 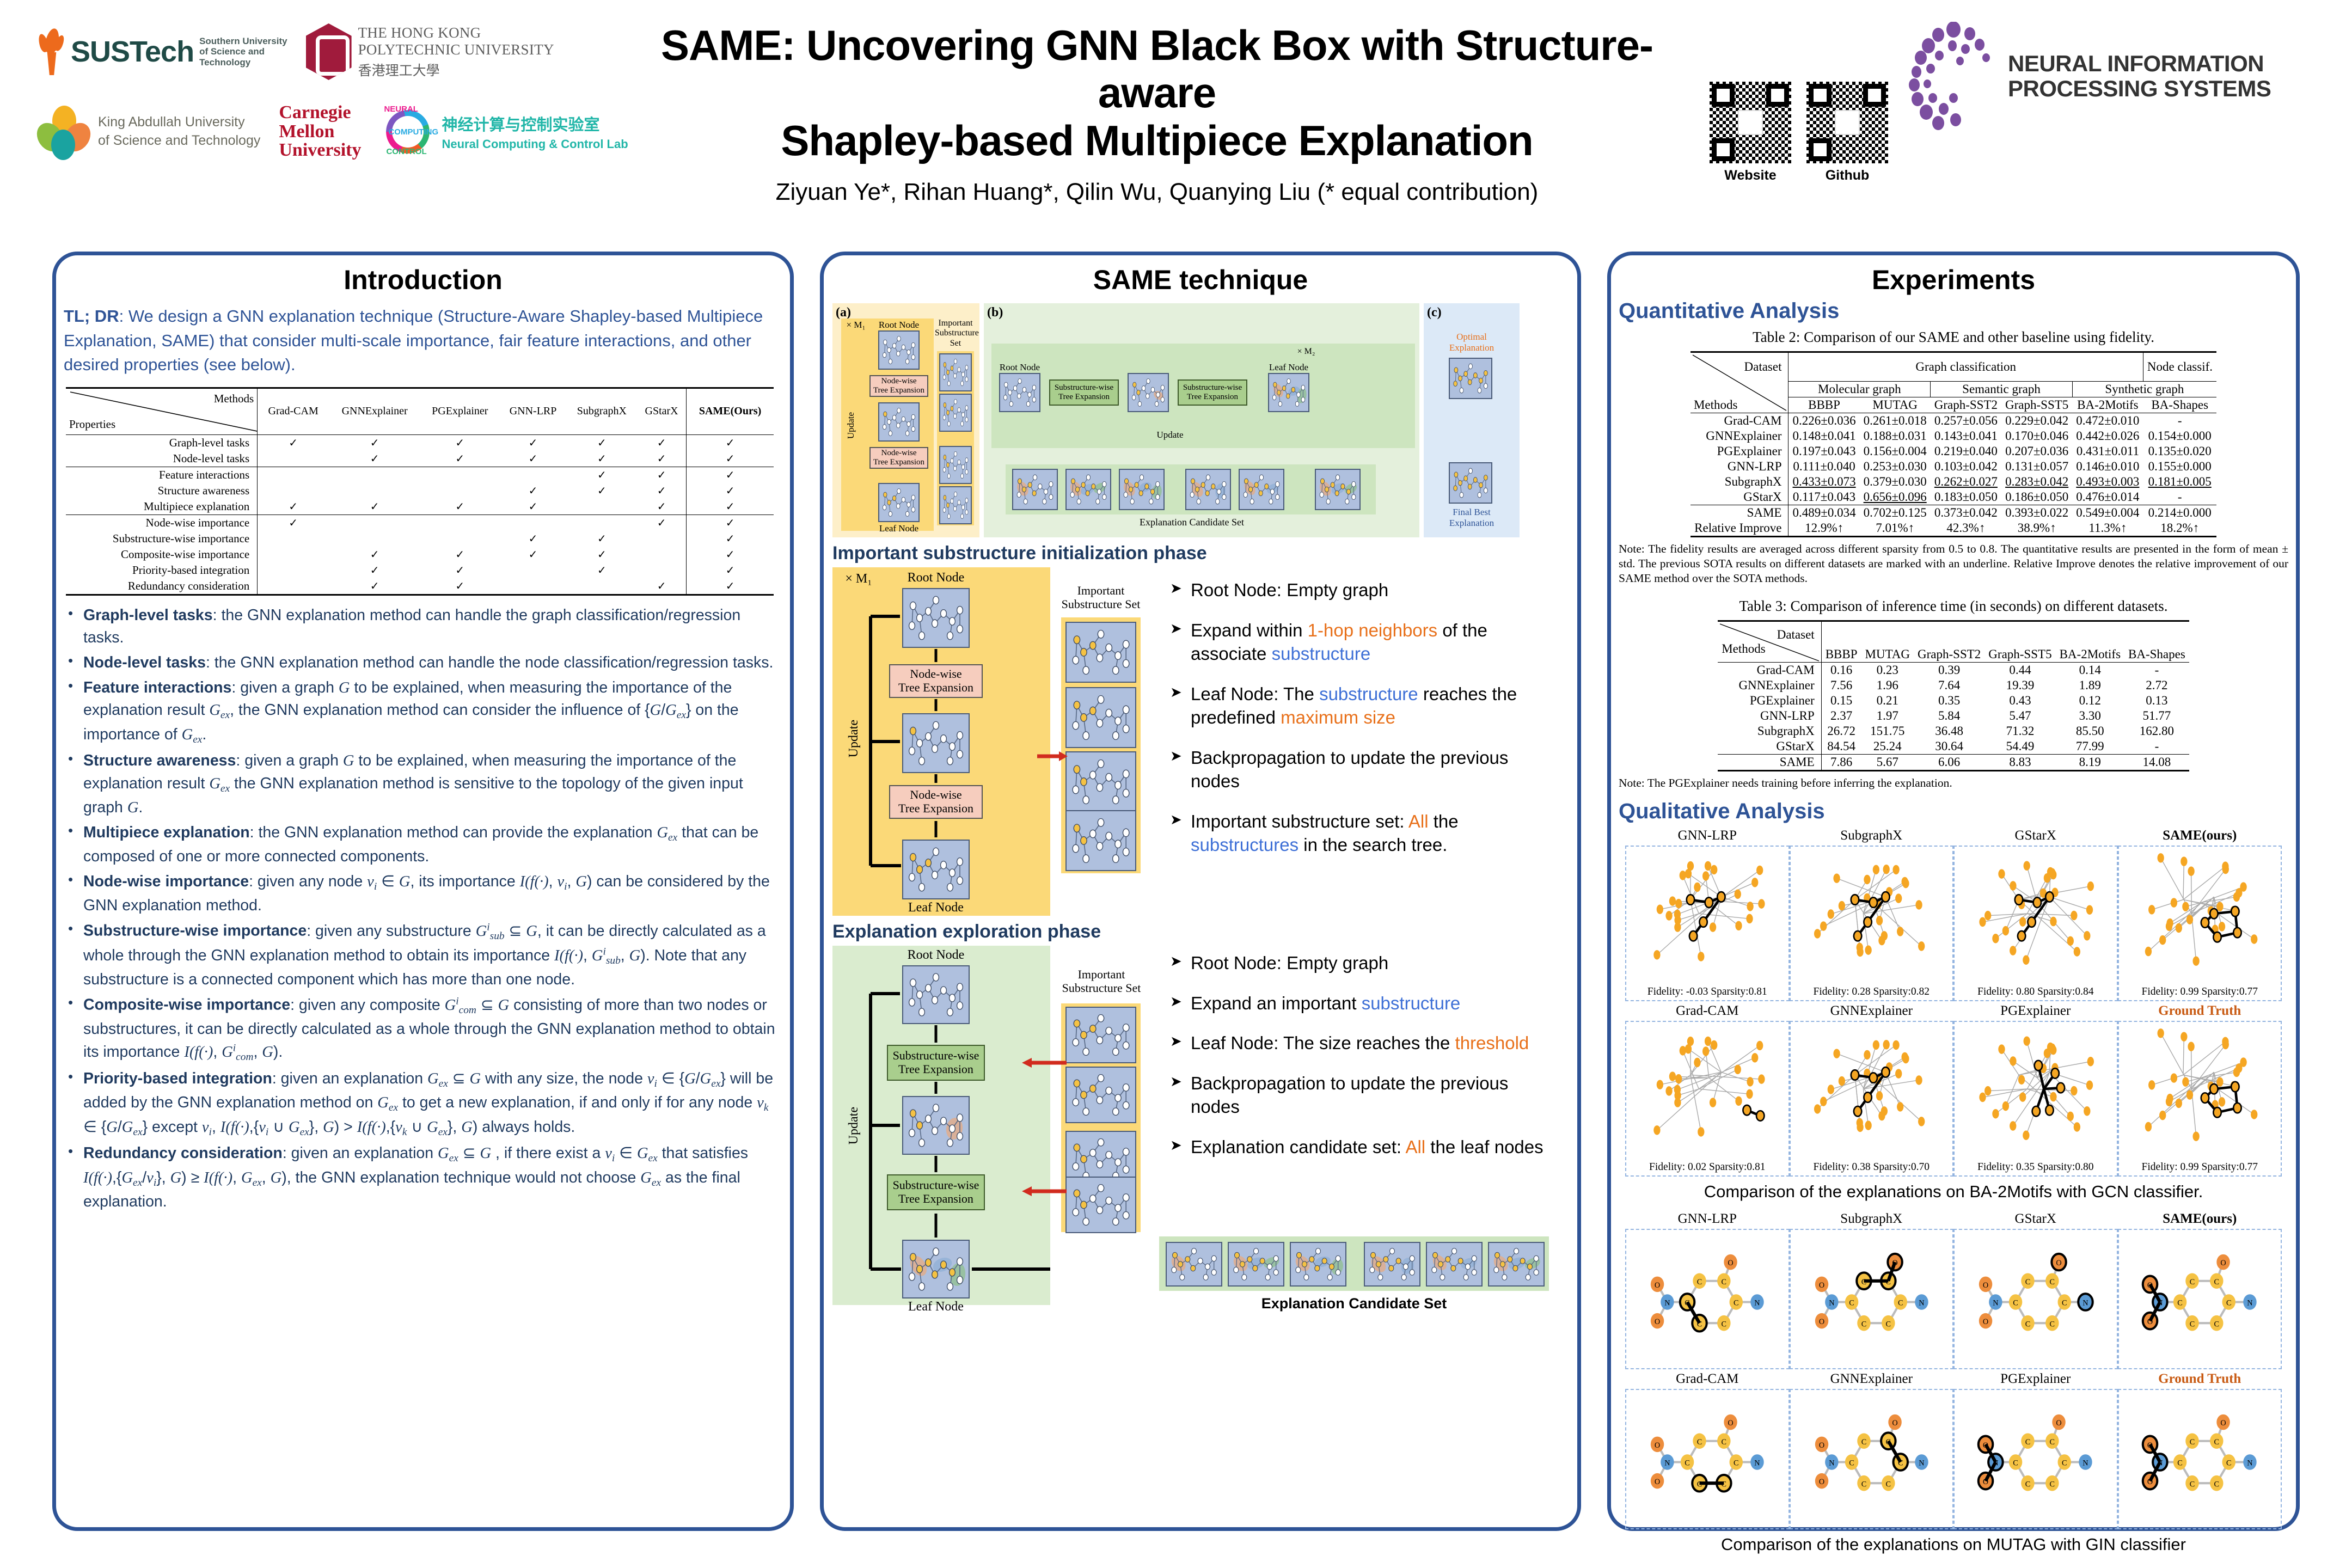 What do you see at coordinates (233, 398) in the screenshot?
I see `corner-methods-label: Methods` at bounding box center [233, 398].